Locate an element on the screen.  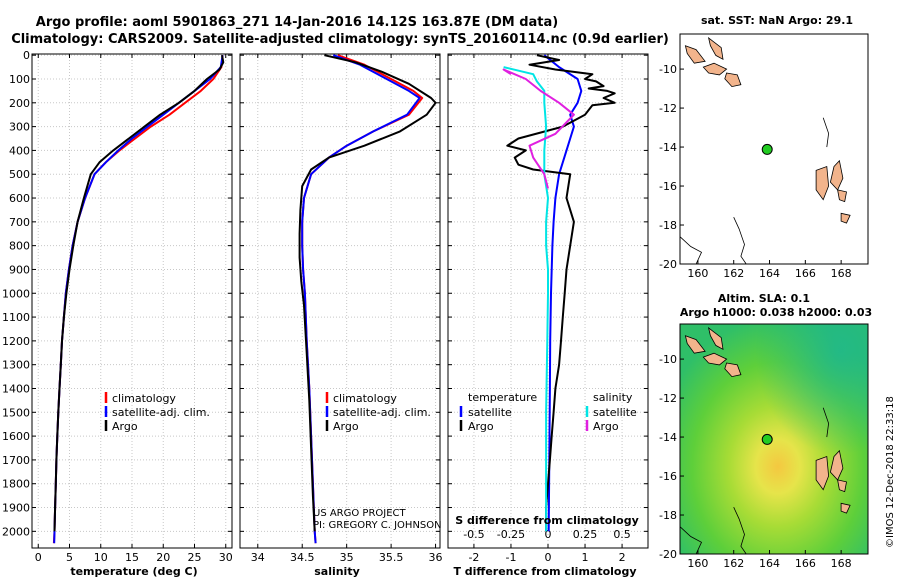
legend-title-temperature: temperature is located at coordinates (502, 397).